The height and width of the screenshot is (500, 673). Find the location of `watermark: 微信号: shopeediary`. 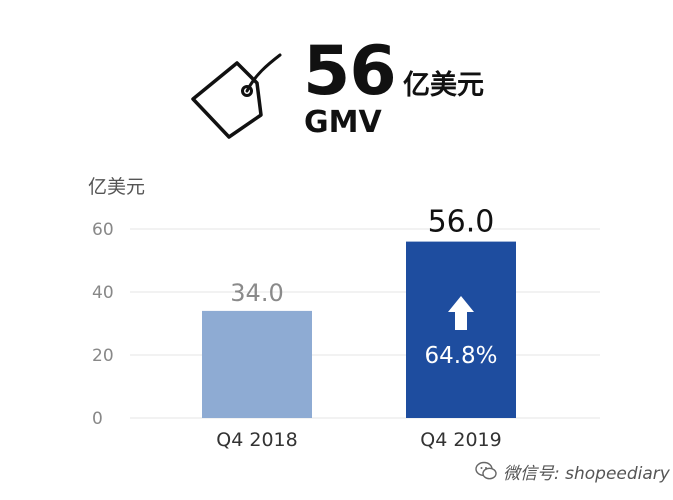

watermark: 微信号: shopeediary is located at coordinates (572, 471).